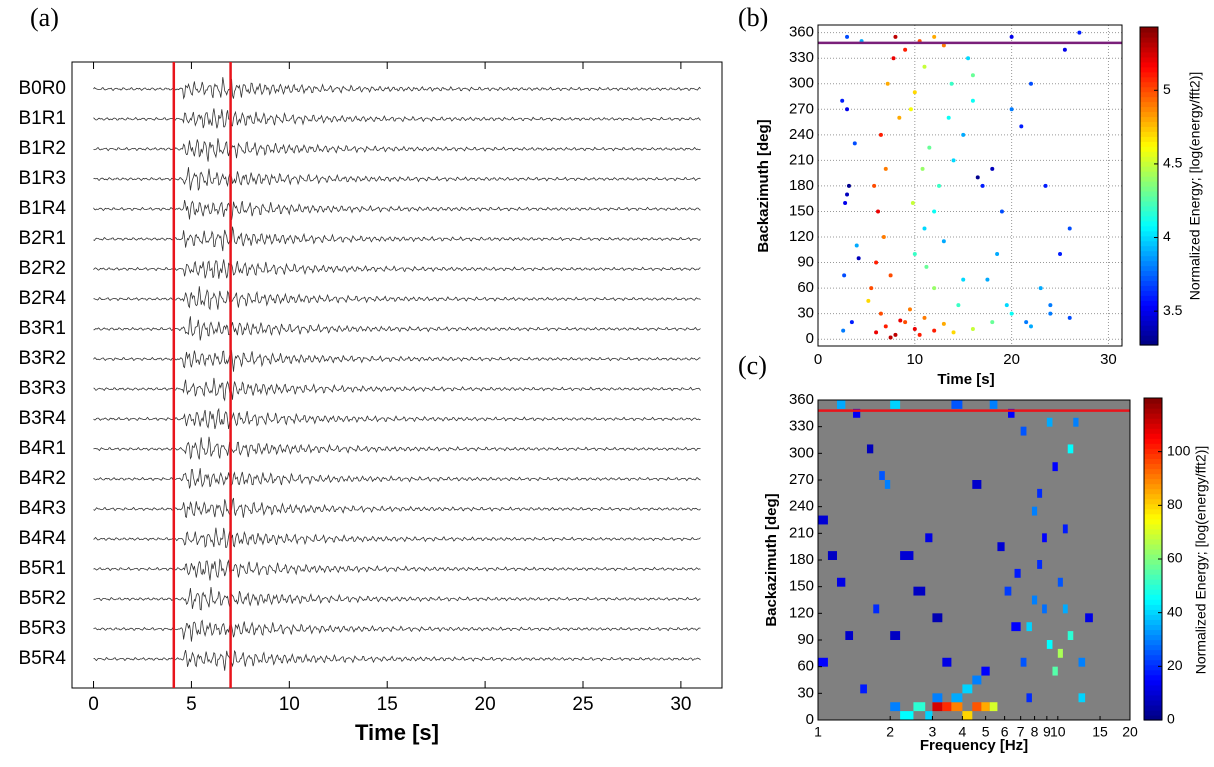 The width and height of the screenshot is (1214, 767). Describe the element at coordinates (42, 418) in the screenshot. I see `station-label: B3R4` at that location.